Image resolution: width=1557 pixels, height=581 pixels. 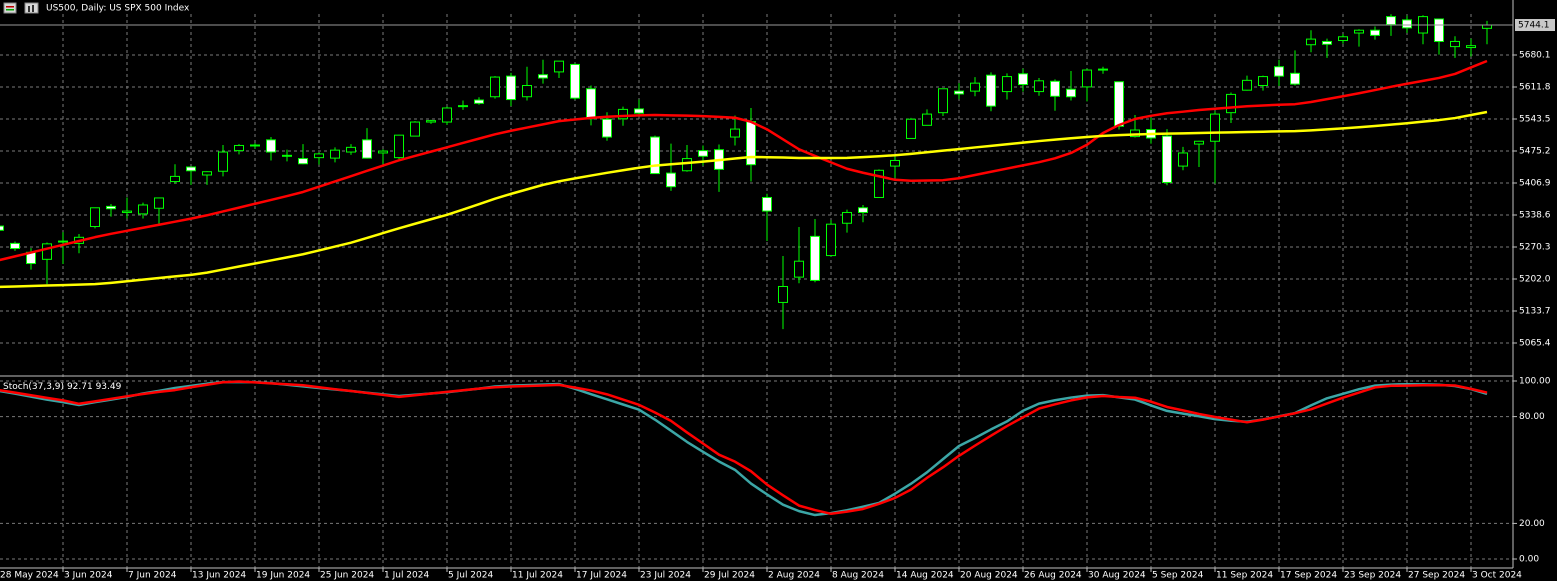 I want to click on indicator-name: Stoch(37,3,9), so click(x=33, y=387).